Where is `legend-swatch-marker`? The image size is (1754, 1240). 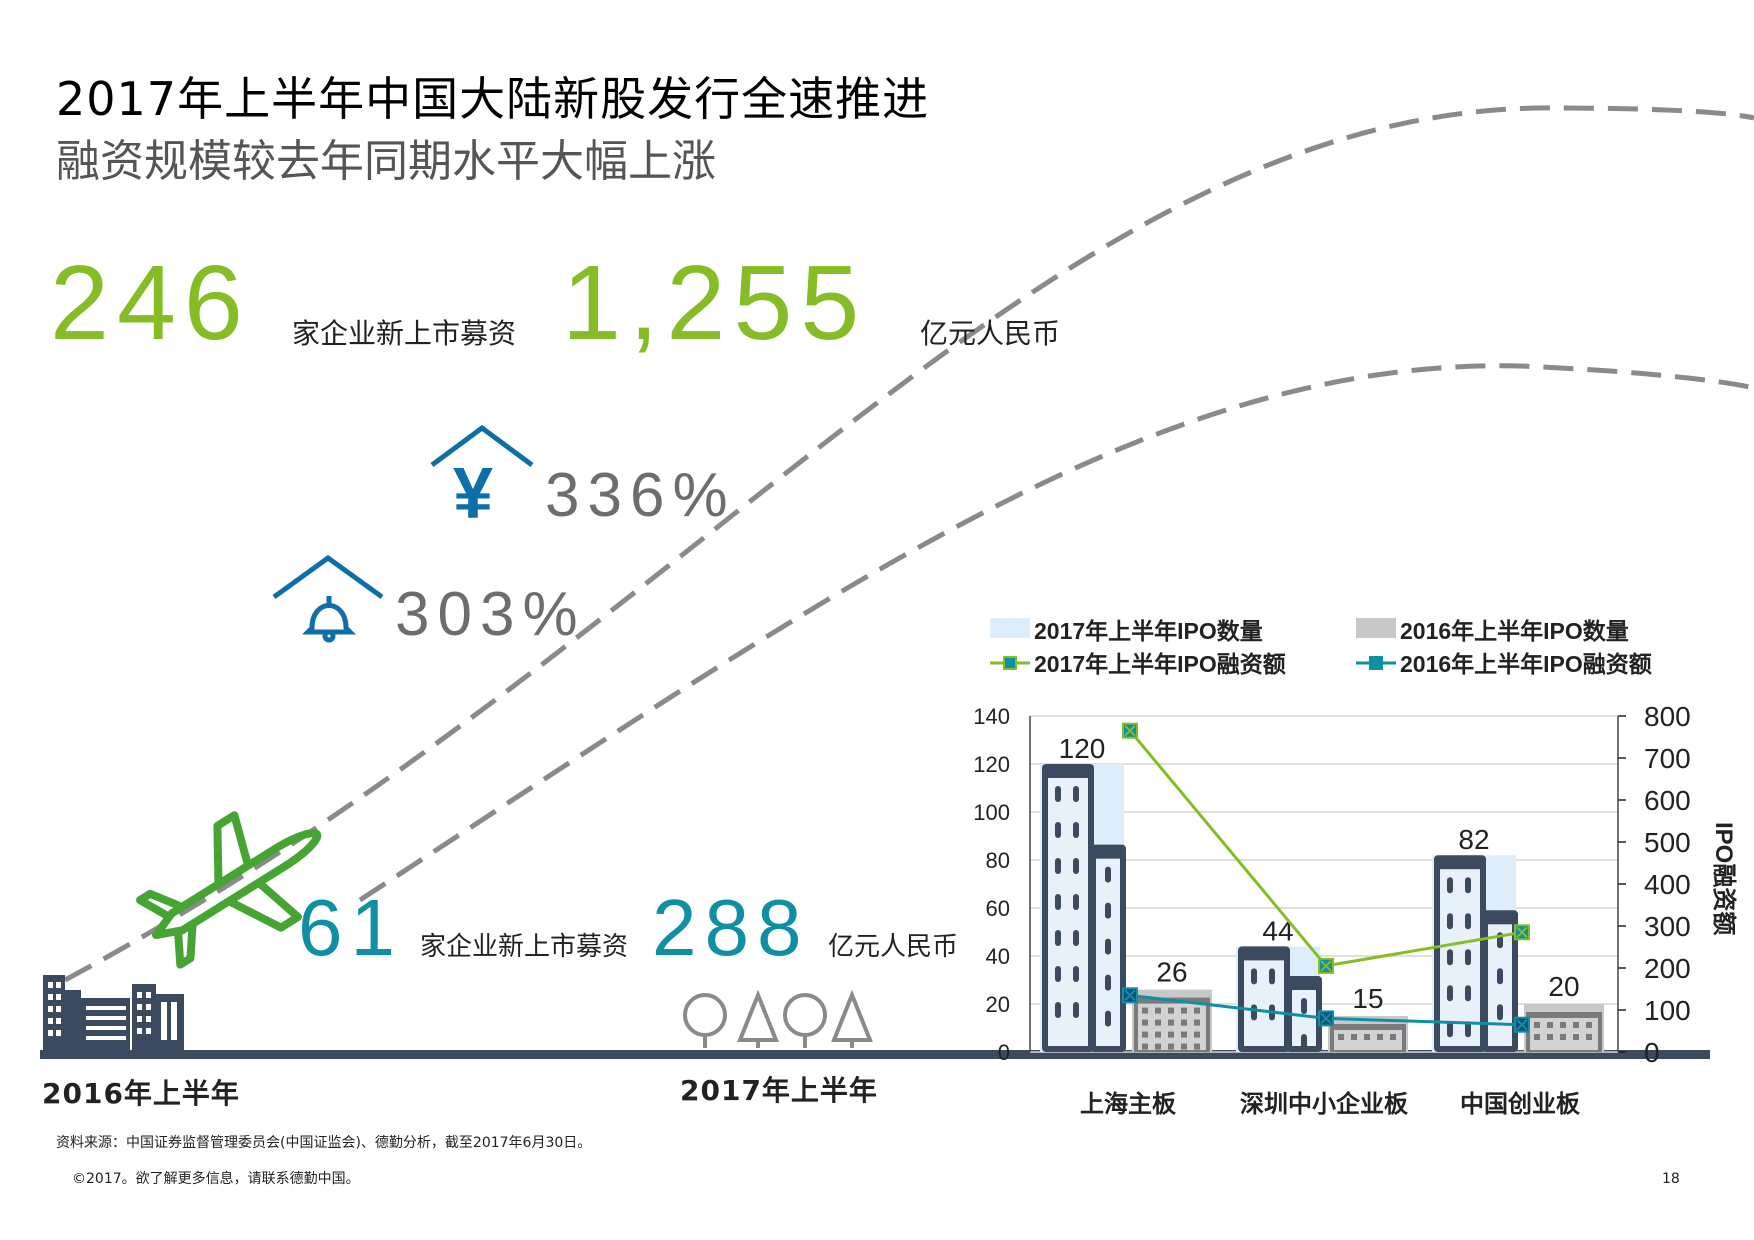
legend-swatch-marker is located at coordinates (1376, 663).